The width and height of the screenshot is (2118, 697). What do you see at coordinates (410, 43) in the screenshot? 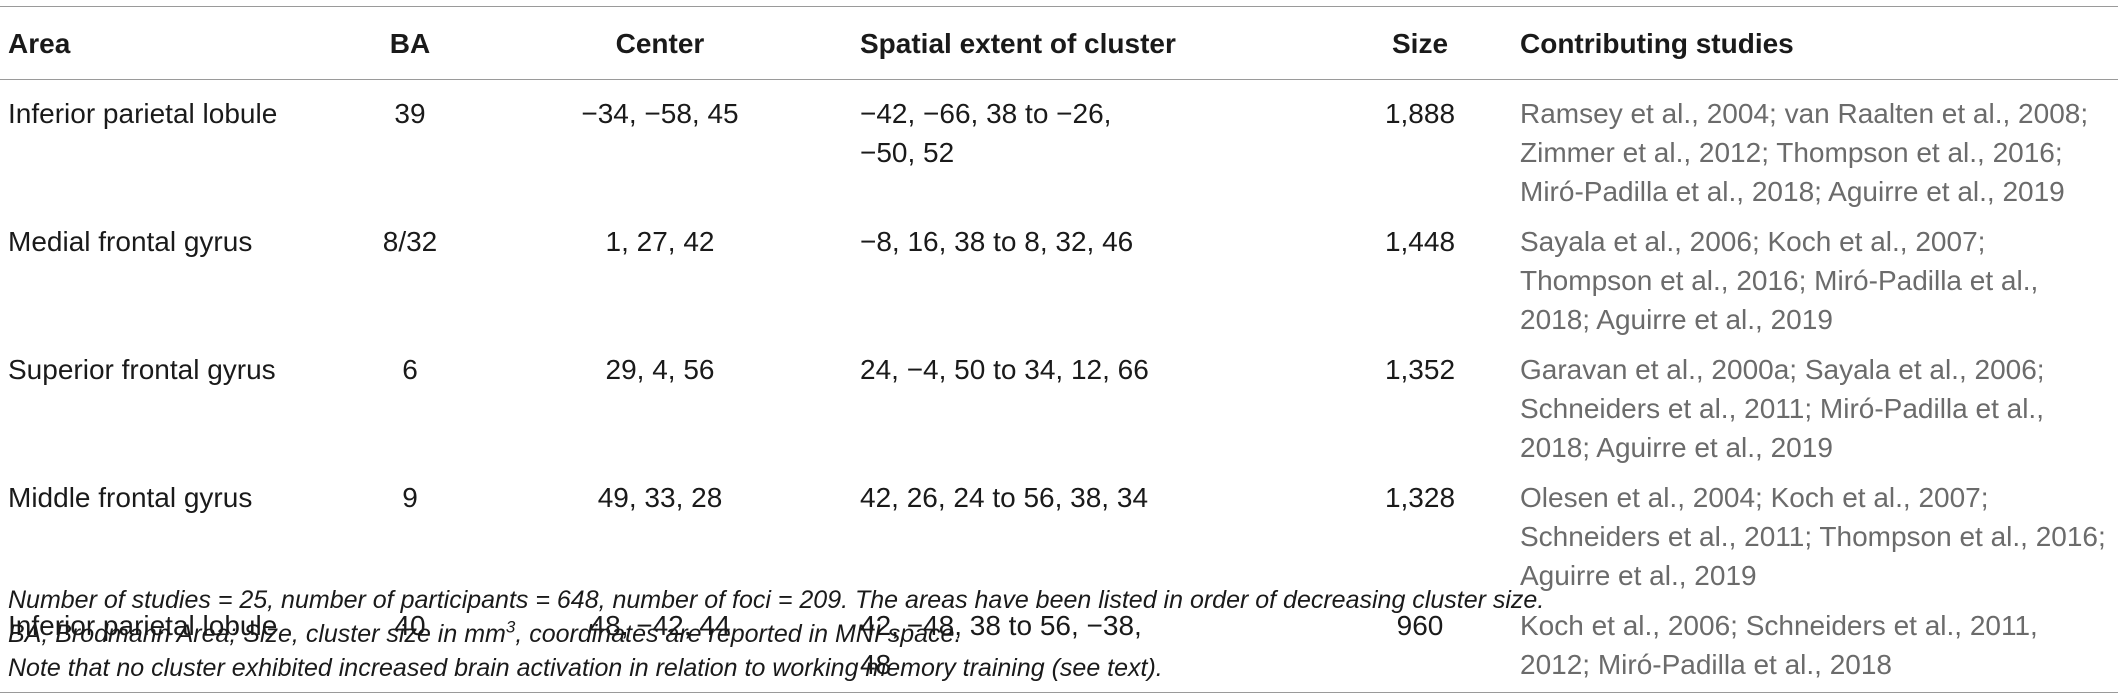
I see `header-ba: BA` at bounding box center [410, 43].